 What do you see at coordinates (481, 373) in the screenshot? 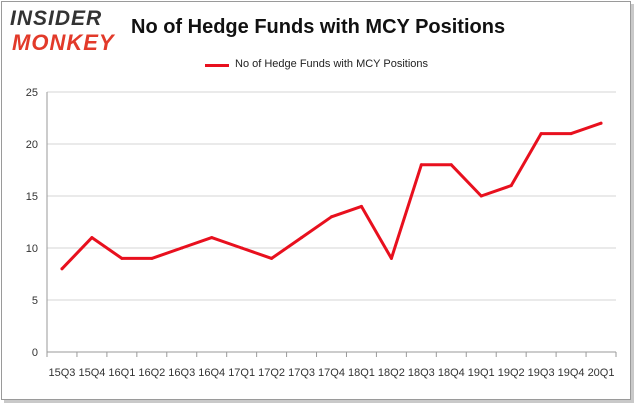
I see `x-tick-label: 19Q1` at bounding box center [481, 373].